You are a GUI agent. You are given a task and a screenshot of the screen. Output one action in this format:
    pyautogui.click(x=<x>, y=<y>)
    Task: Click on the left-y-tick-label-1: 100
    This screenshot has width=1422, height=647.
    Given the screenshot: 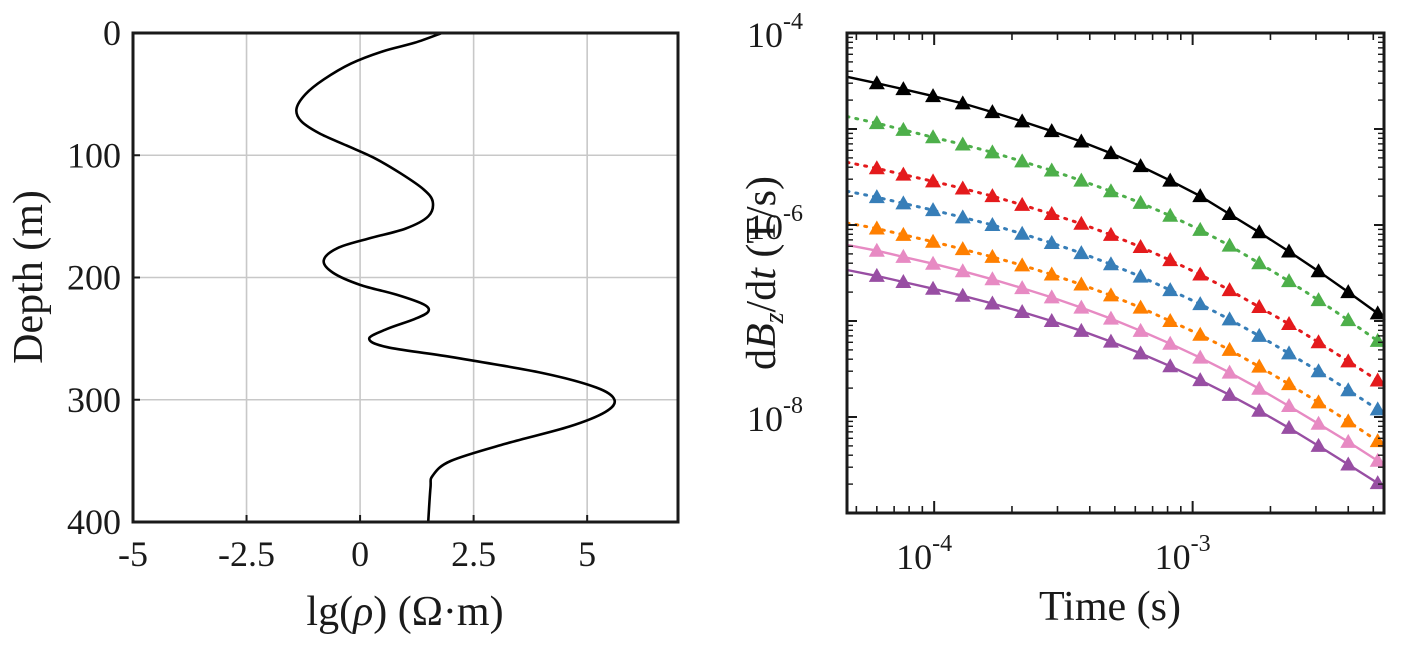 What is the action you would take?
    pyautogui.click(x=94, y=155)
    